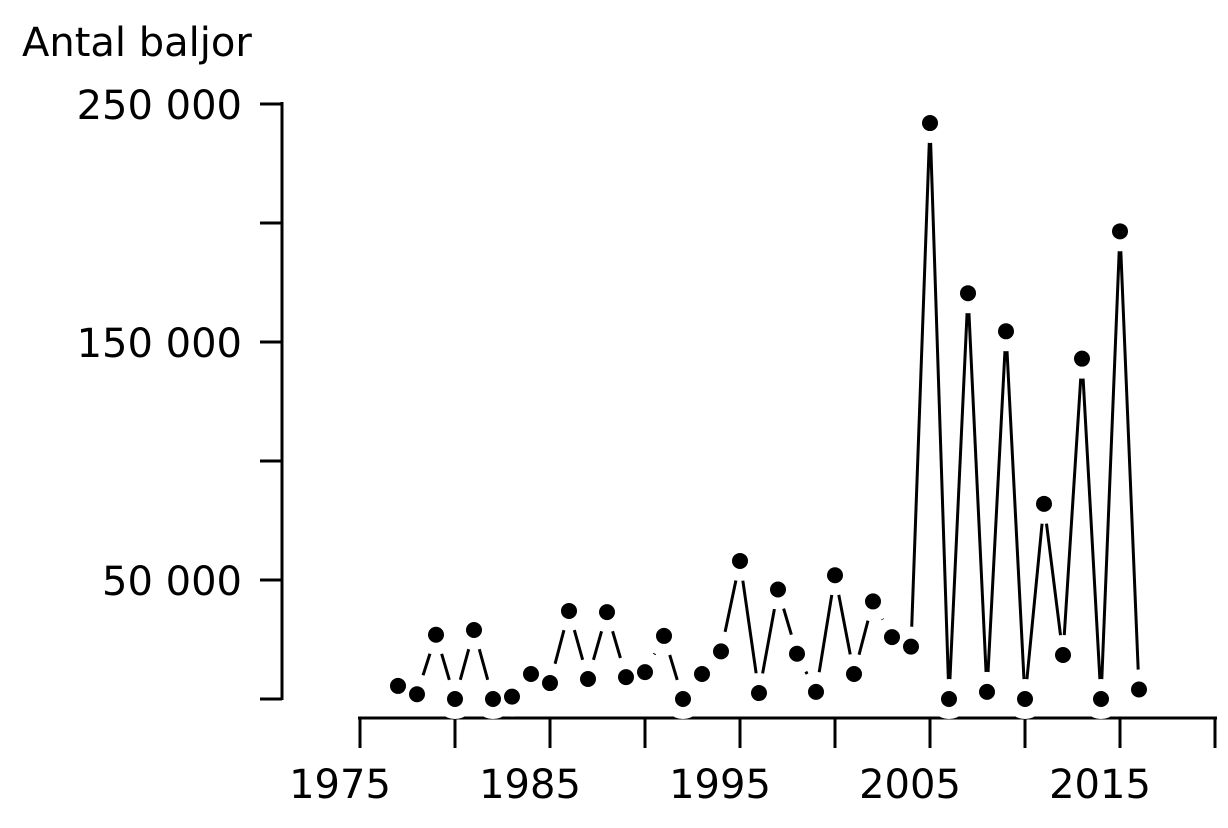  What do you see at coordinates (530, 785) in the screenshot?
I see `x-tick-label: 1985` at bounding box center [530, 785].